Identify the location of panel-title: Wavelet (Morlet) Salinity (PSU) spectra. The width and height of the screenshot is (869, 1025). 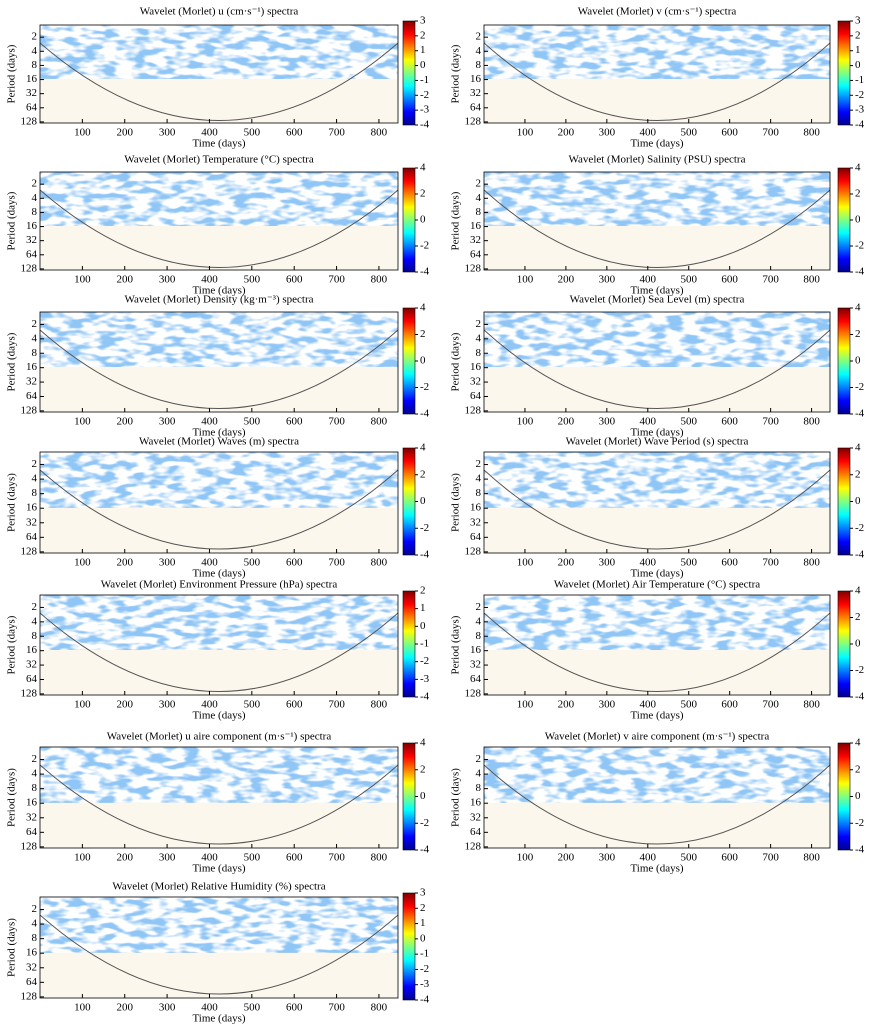
(657, 160).